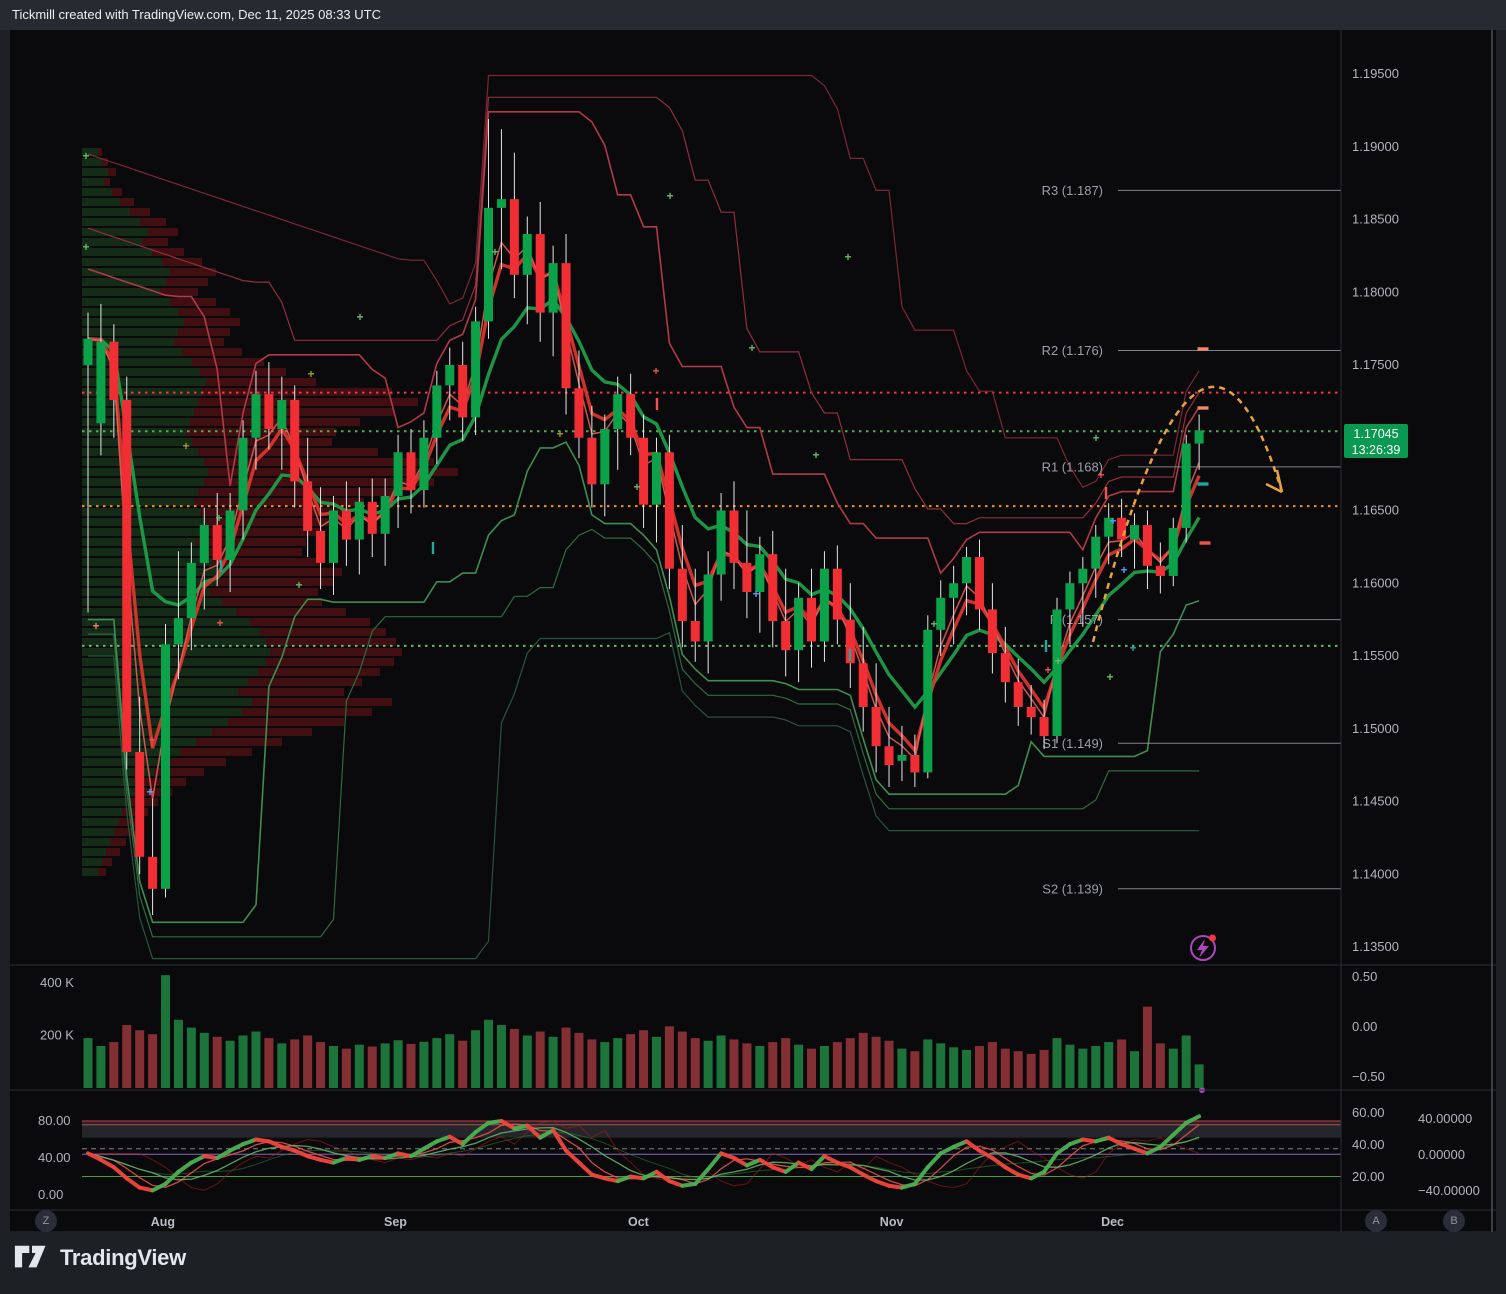 This screenshot has height=1294, width=1506. I want to click on tradingview-logo-icon, so click(30, 1256).